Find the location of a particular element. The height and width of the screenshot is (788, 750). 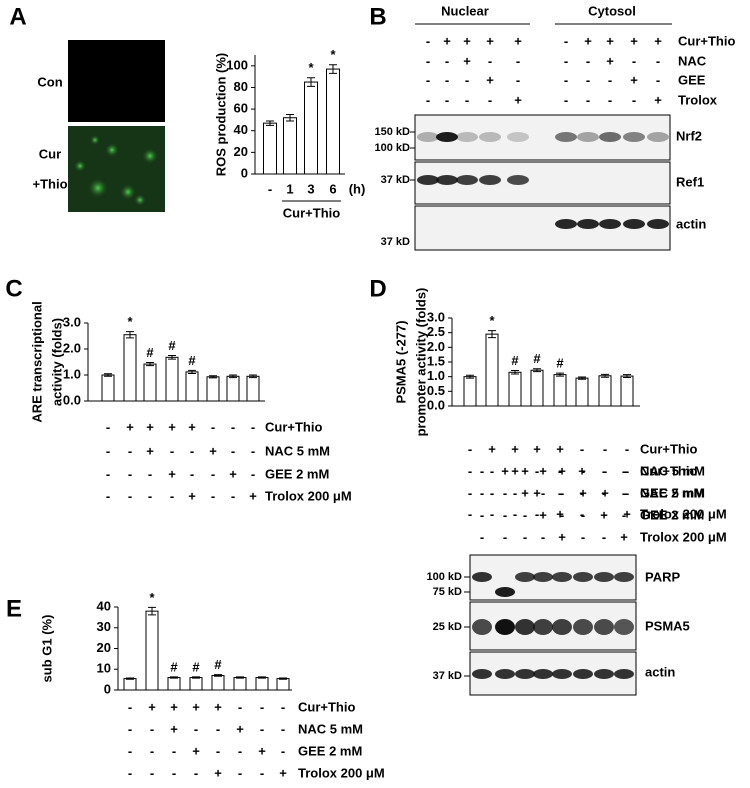

y-tick-label: 3.0 is located at coordinates (436, 316).